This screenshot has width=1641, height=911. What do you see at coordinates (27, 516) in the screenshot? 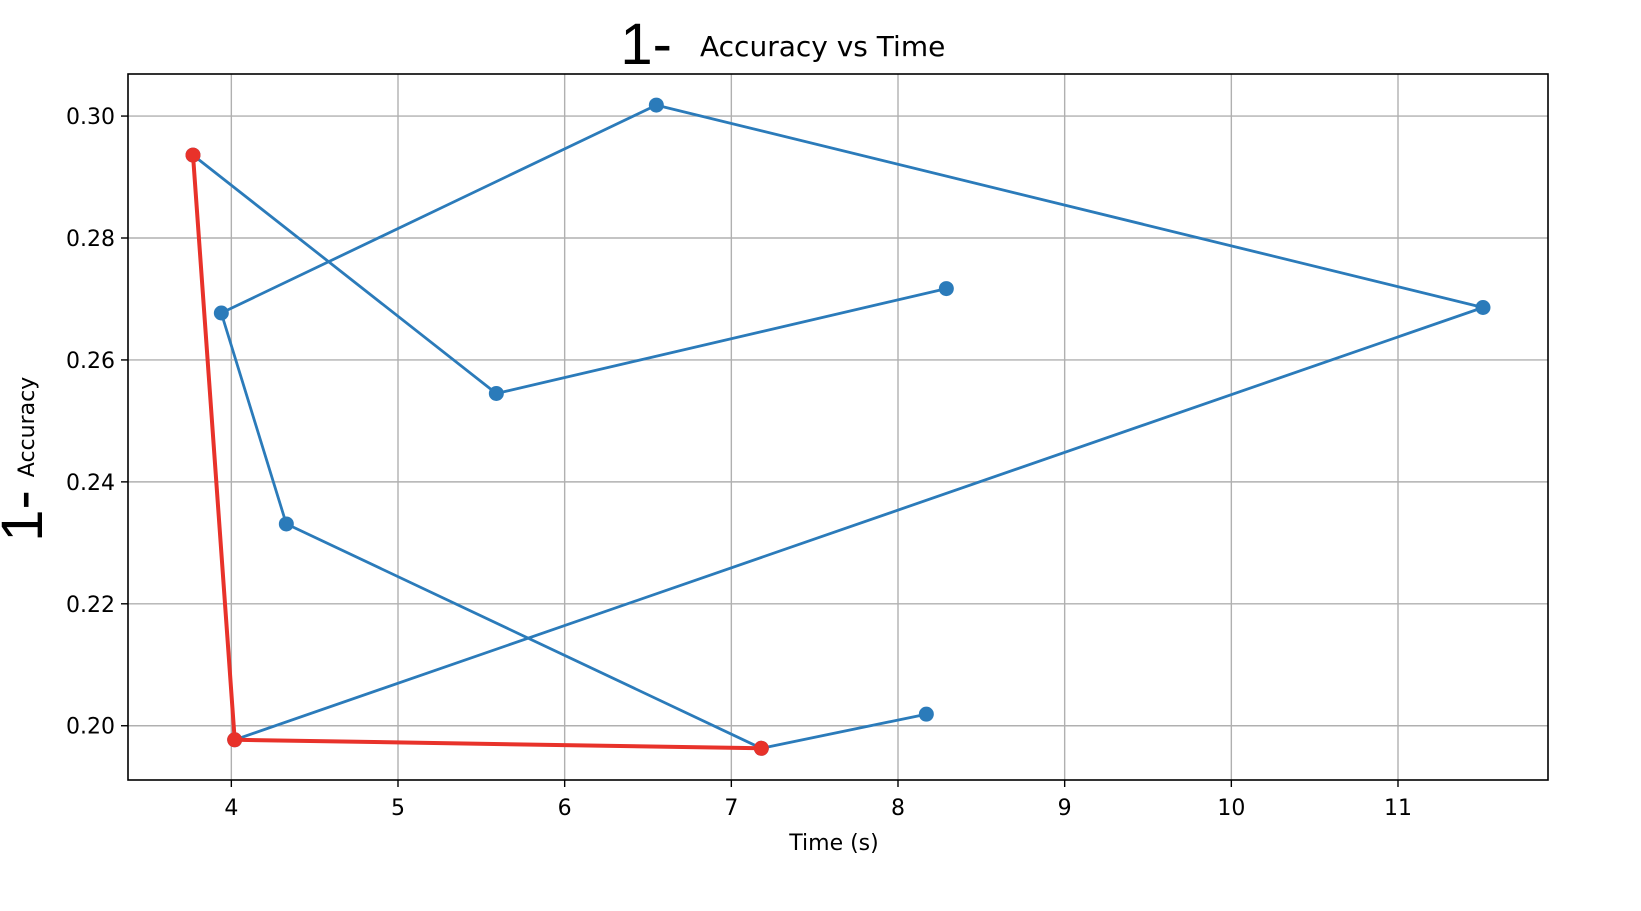
I see `y-axis-label-prefix: 1-` at bounding box center [27, 516].